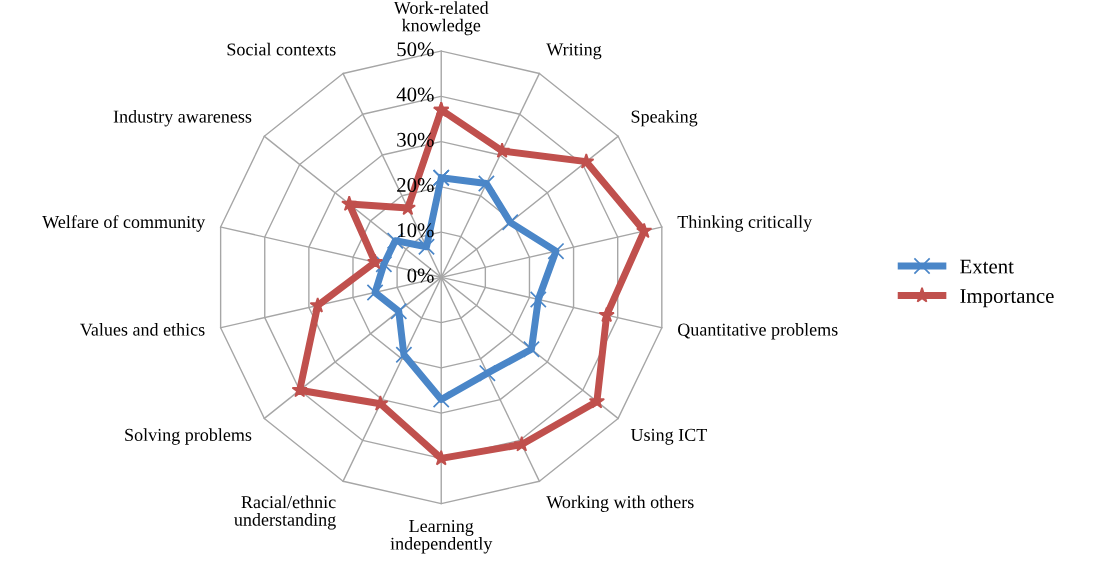 This screenshot has width=1110, height=566. Describe the element at coordinates (745, 223) in the screenshot. I see `spoke-label: Thinking critically` at that location.